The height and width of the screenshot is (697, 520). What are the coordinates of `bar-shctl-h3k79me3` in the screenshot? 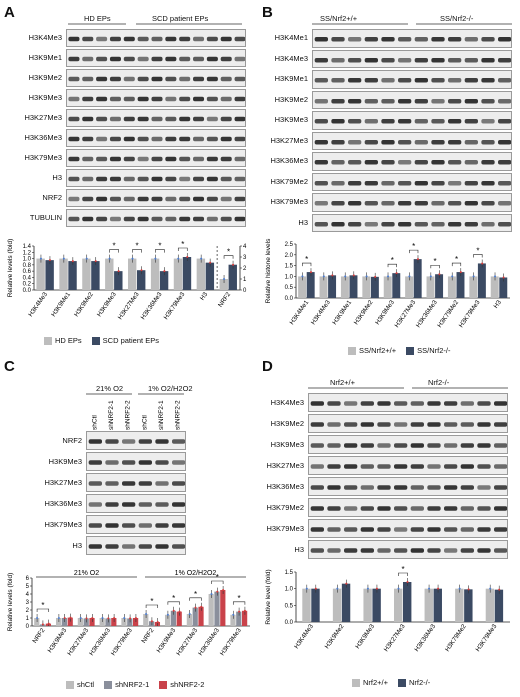 It's located at (233, 620).